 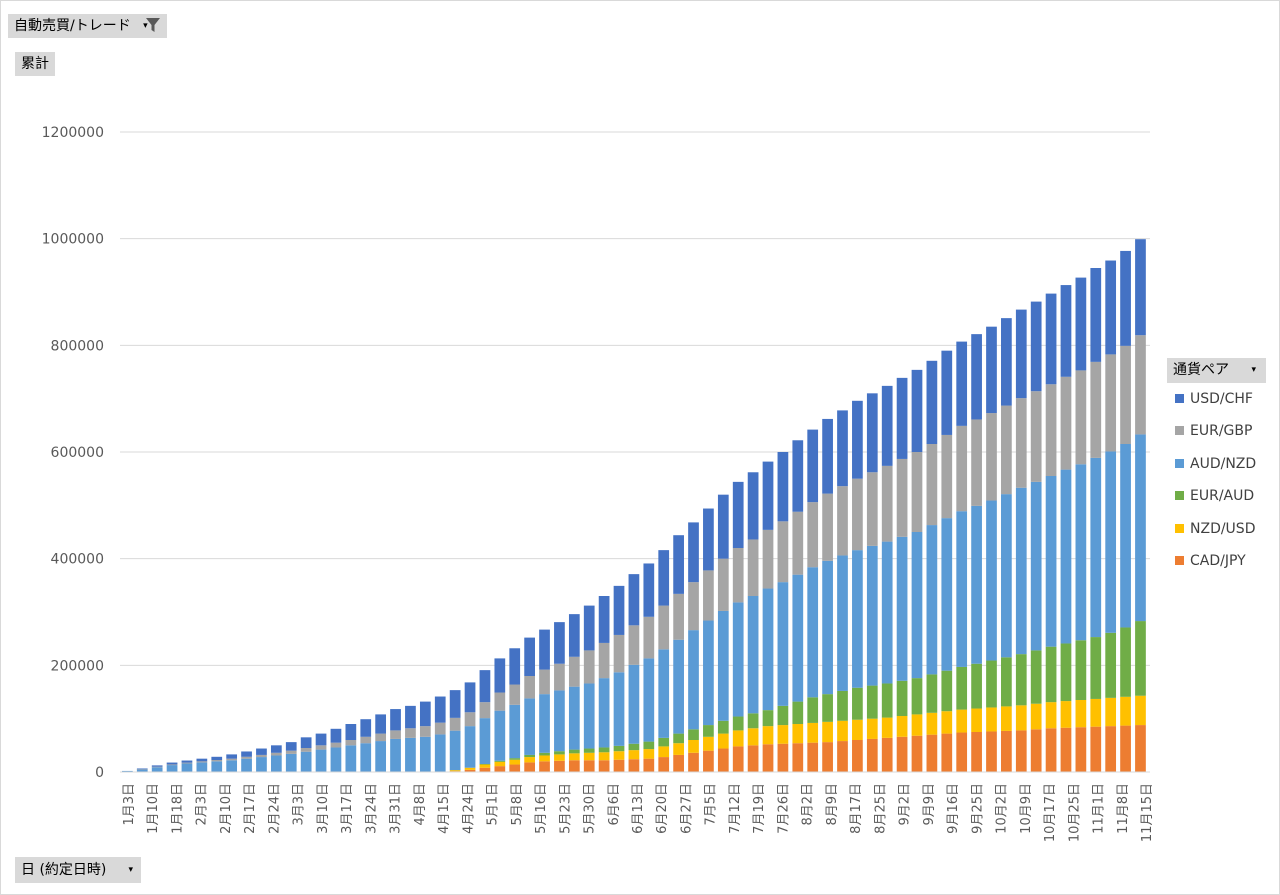 I want to click on y-tick-label: 800000, so click(x=77, y=346).